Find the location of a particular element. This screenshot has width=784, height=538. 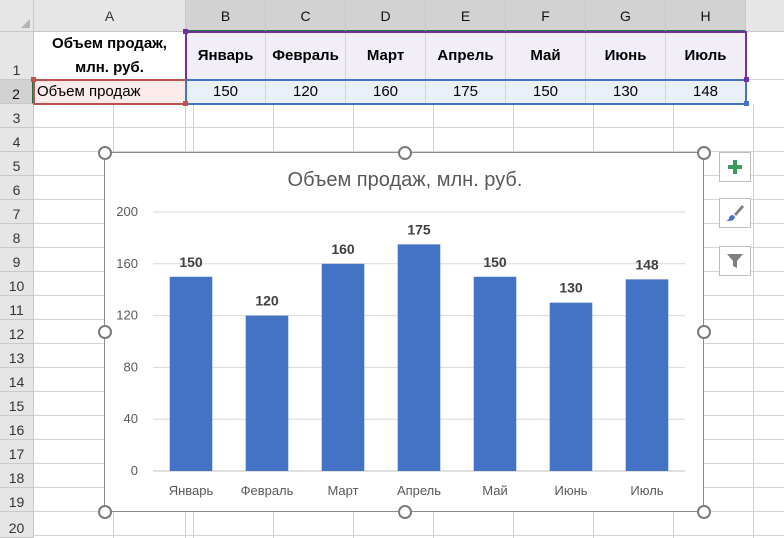

data-label: 148 is located at coordinates (647, 264).